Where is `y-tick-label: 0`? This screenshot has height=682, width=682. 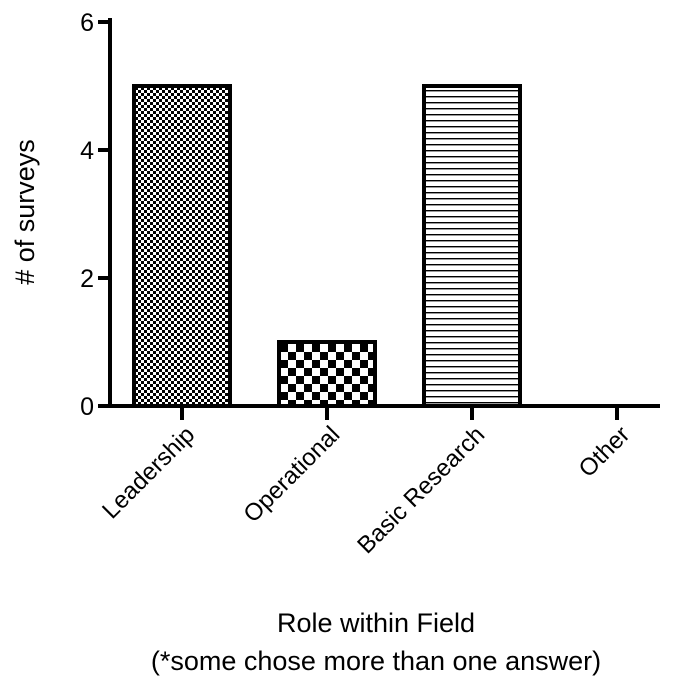 y-tick-label: 0 is located at coordinates (87, 407).